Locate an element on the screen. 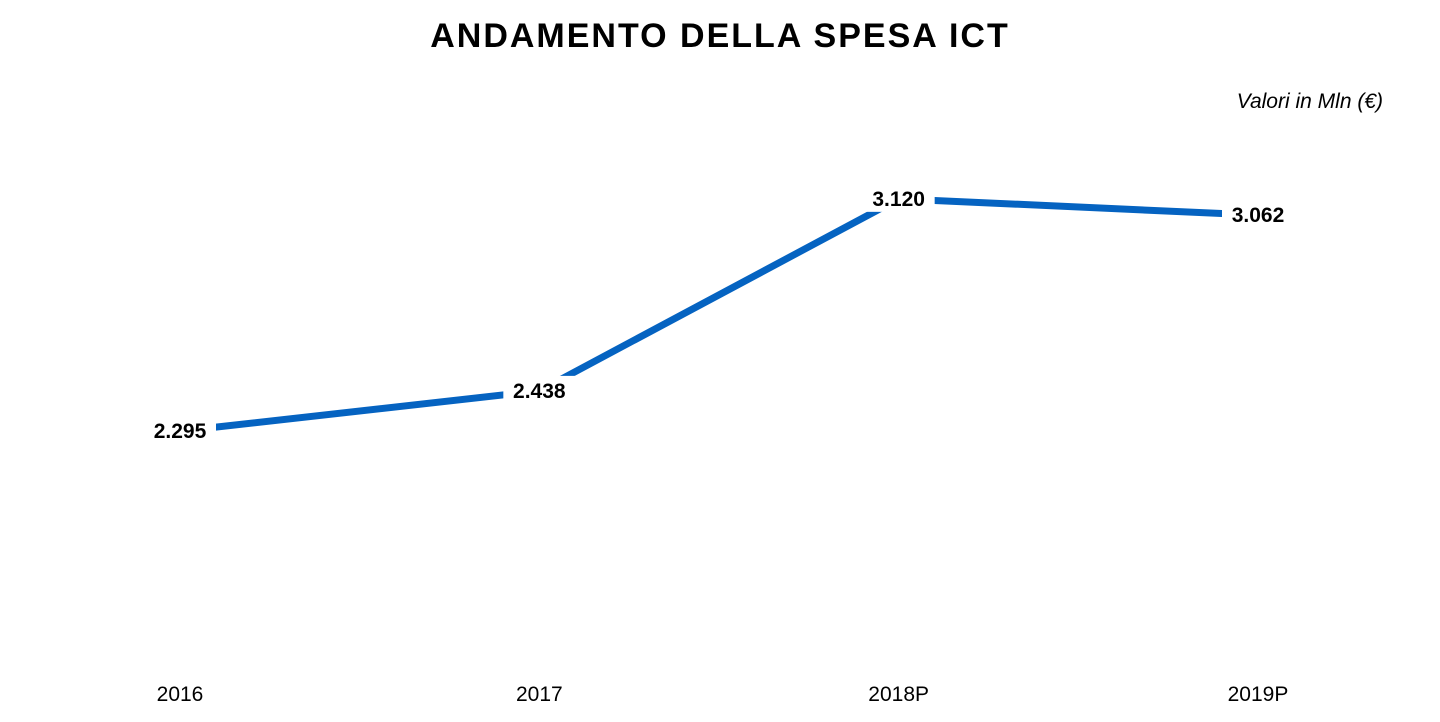  data-label-2018p: 3.120 is located at coordinates (898, 199).